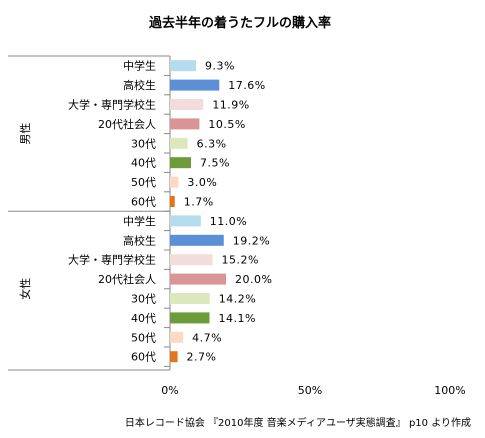 Image resolution: width=485 pixels, height=438 pixels. What do you see at coordinates (212, 143) in the screenshot?
I see `data-label: 6.3%` at bounding box center [212, 143].